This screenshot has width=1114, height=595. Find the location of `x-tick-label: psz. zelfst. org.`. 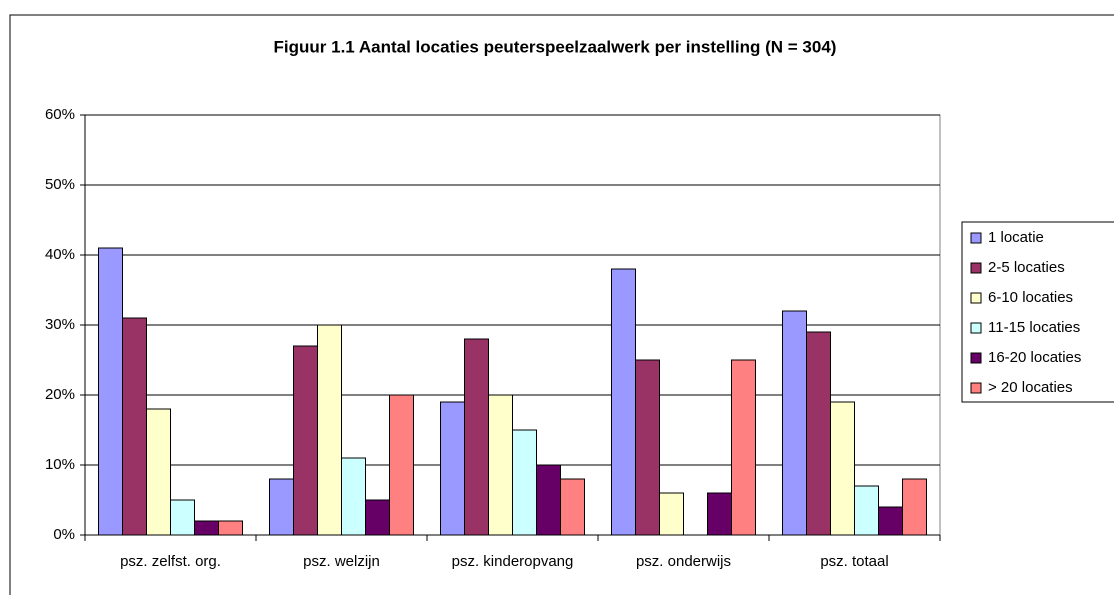

x-tick-label: psz. zelfst. org. is located at coordinates (170, 561).